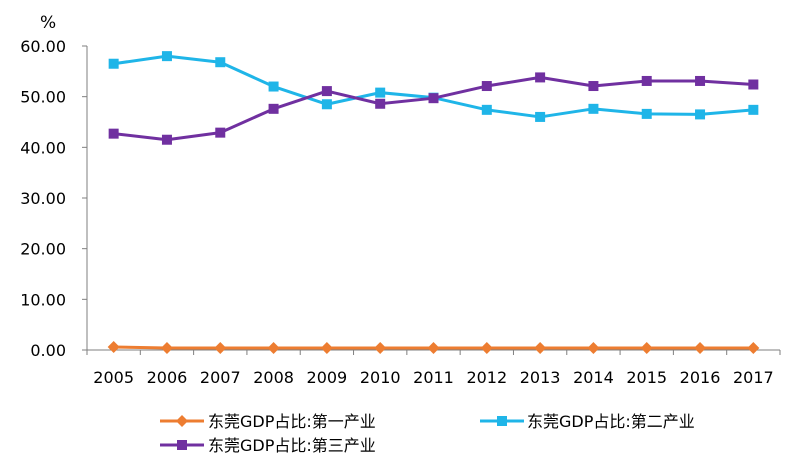 The image size is (786, 475). What do you see at coordinates (113, 377) in the screenshot?
I see `x-tick-label: 2005` at bounding box center [113, 377].